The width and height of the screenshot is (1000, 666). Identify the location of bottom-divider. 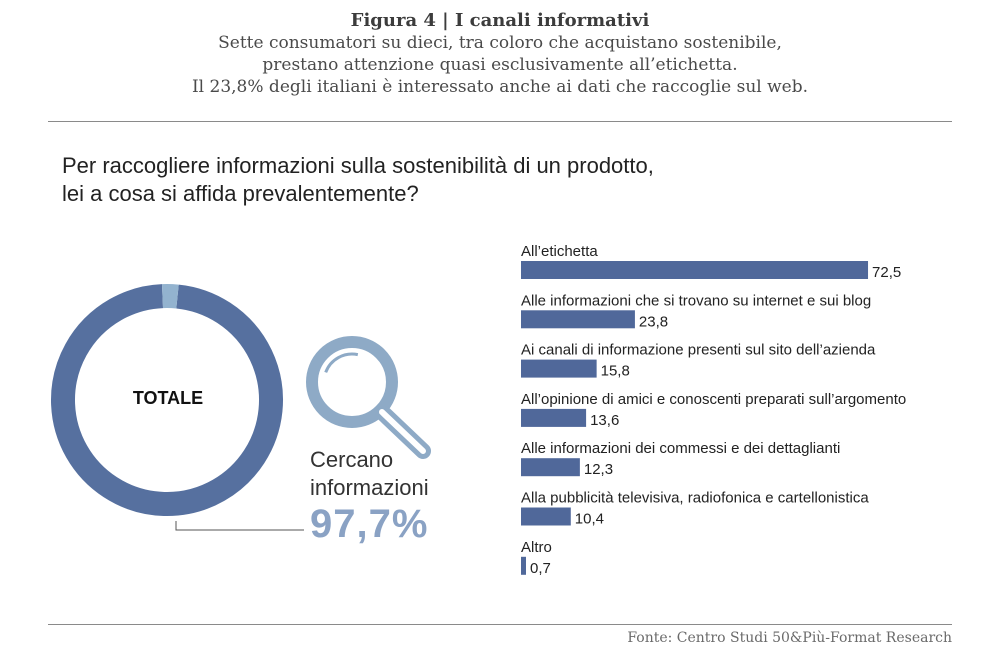
(500, 624).